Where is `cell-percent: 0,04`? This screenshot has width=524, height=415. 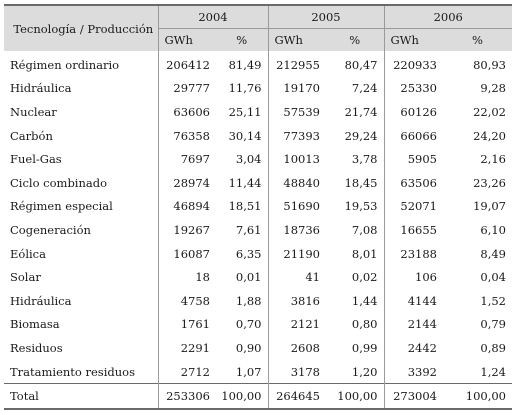 cell-percent: 0,04 is located at coordinates (493, 277).